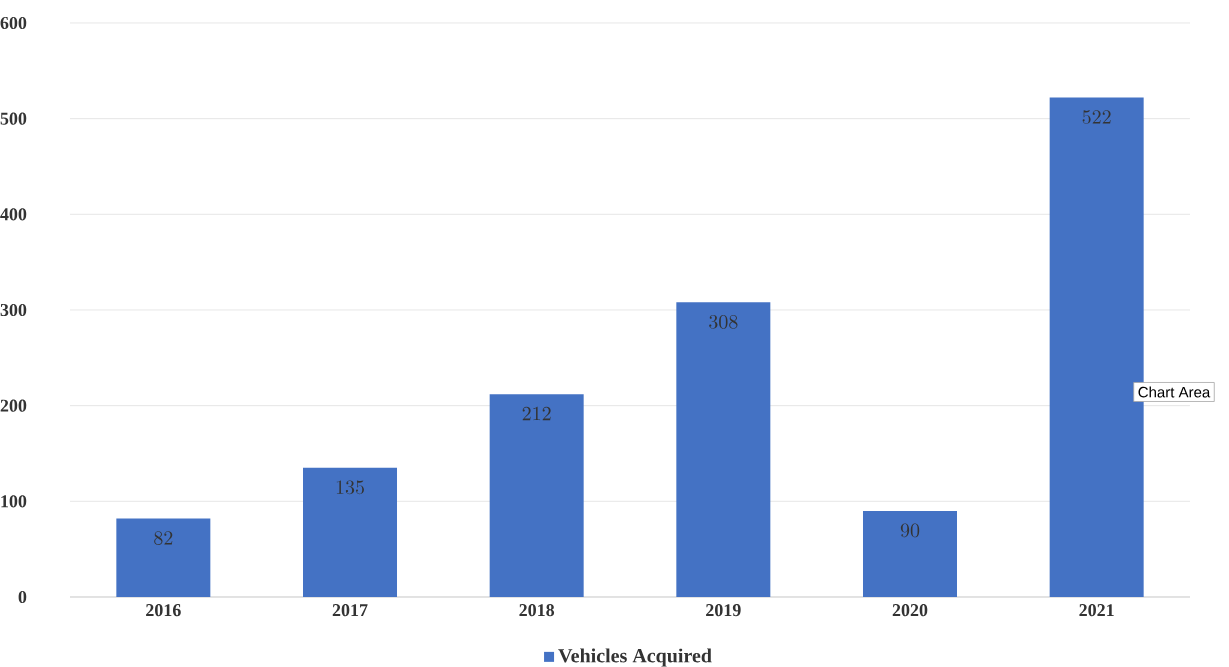 Image resolution: width=1229 pixels, height=667 pixels. I want to click on x-tick-label: 2020, so click(910, 610).